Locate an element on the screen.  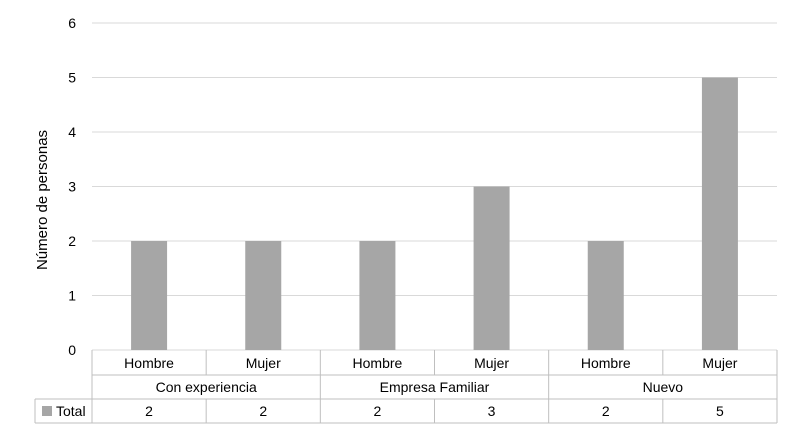
y-axis-ticks: 0 1 2 3 4 5 6 is located at coordinates (72, 186).